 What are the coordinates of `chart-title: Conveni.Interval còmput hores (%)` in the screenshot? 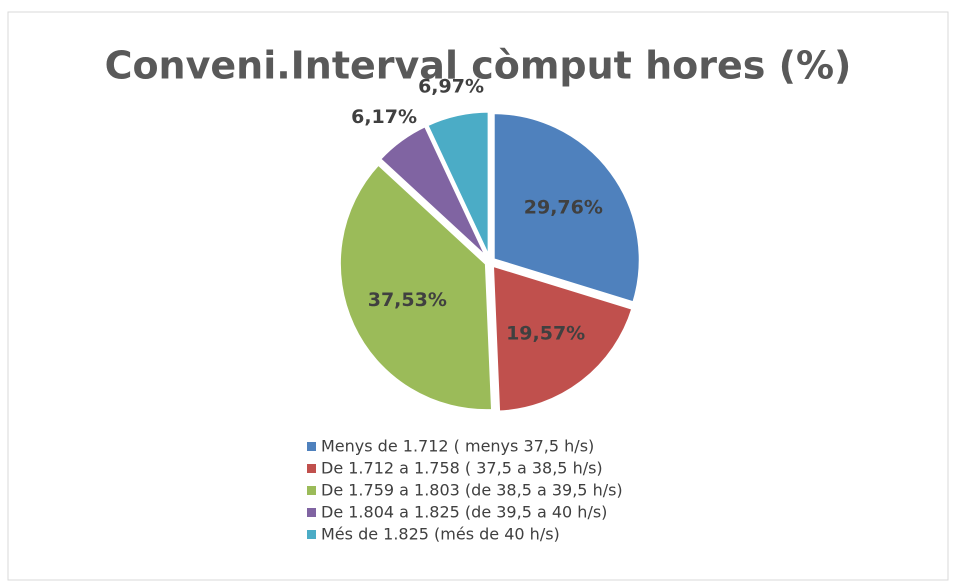 It's located at (478, 66).